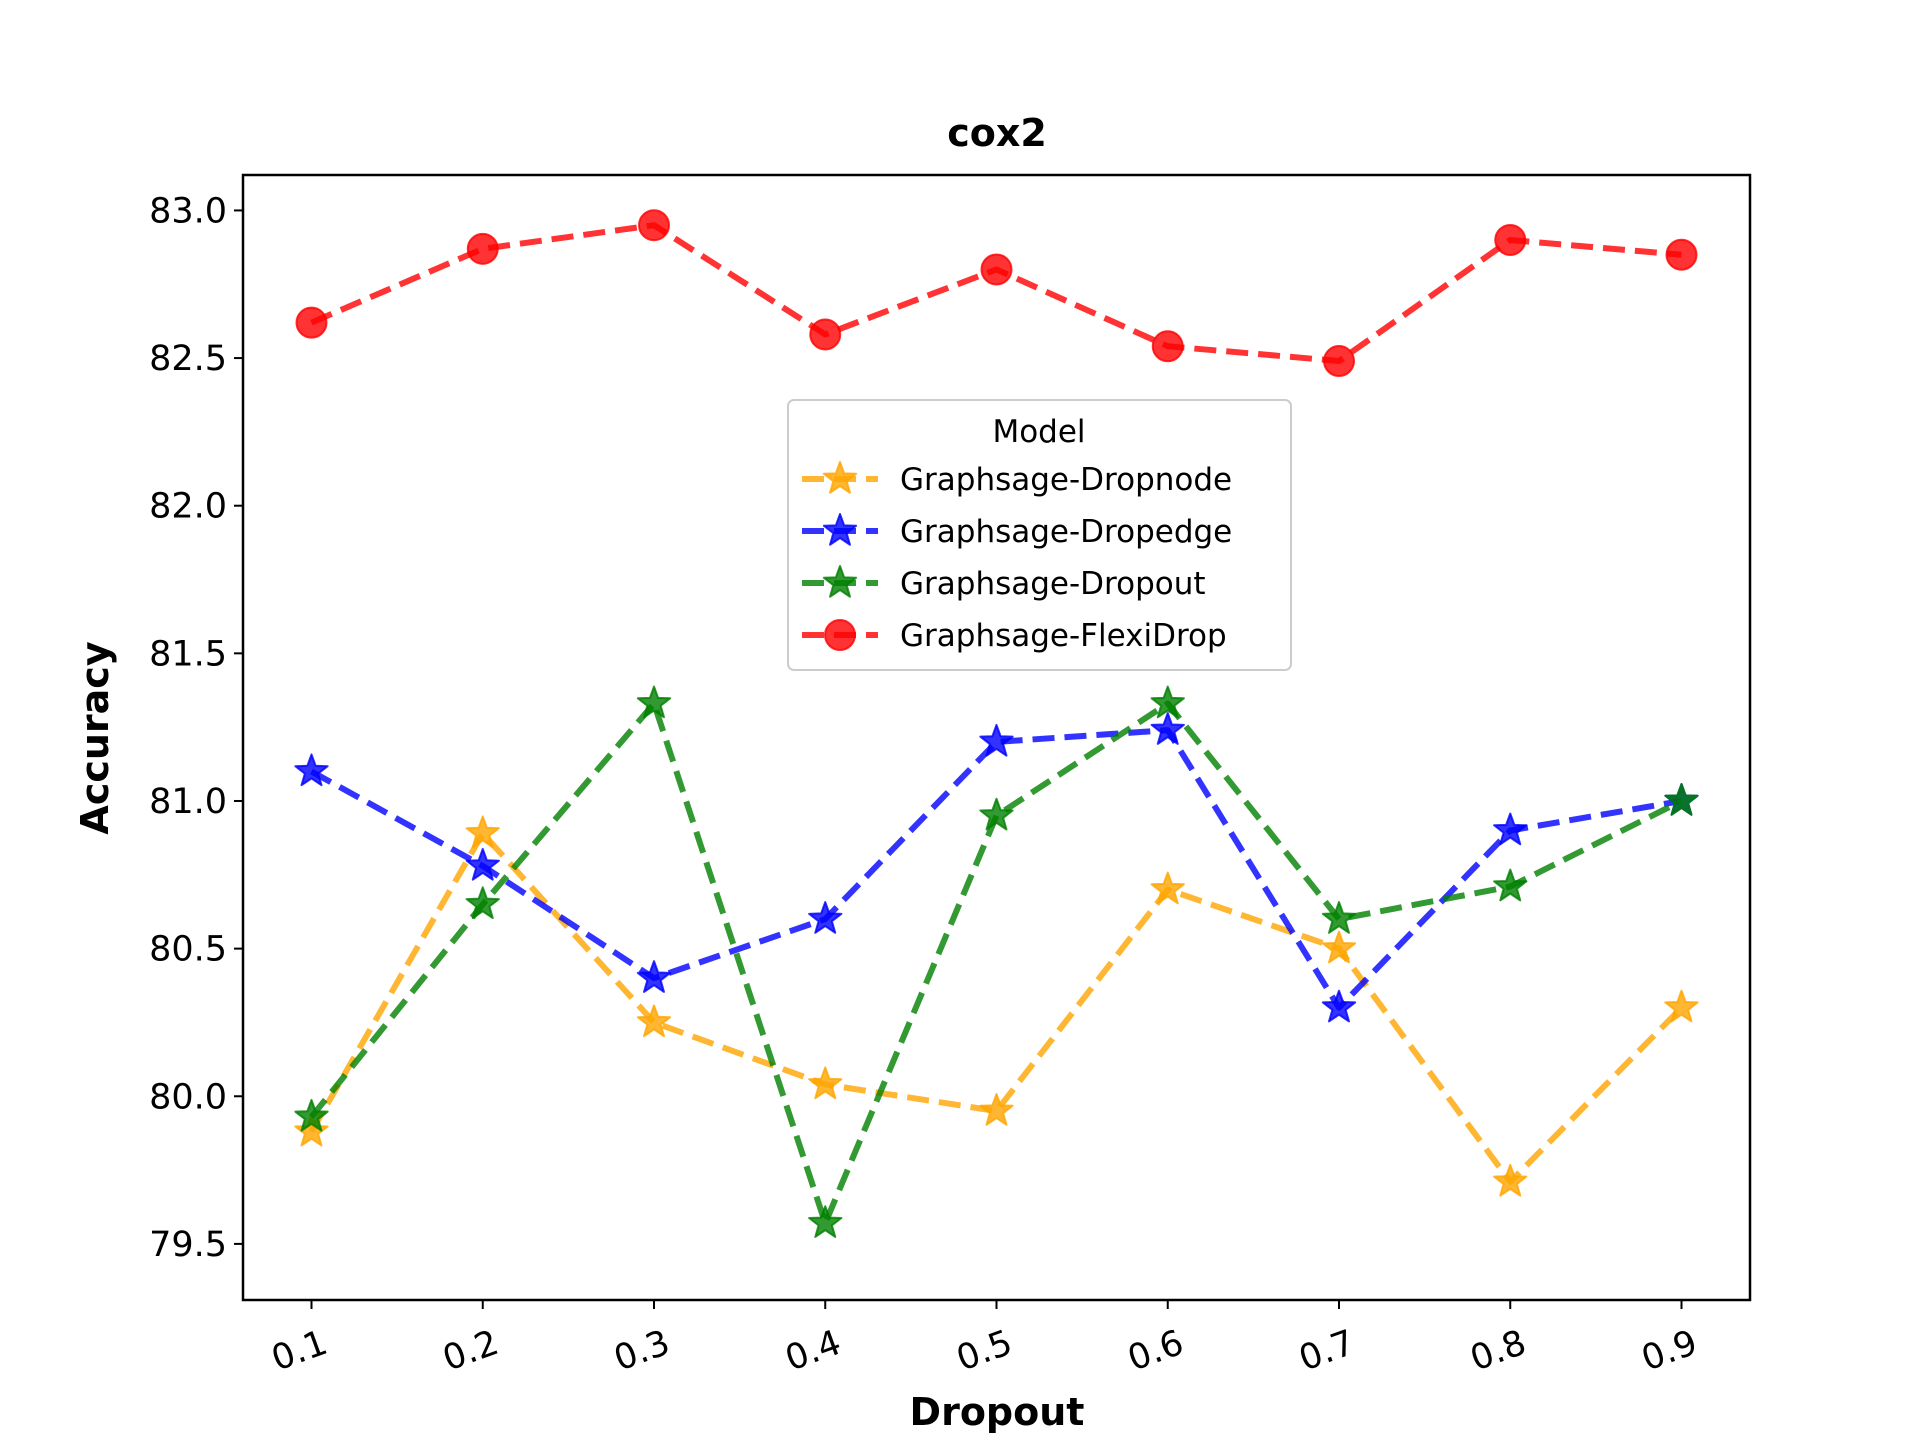 The height and width of the screenshot is (1440, 1920). Describe the element at coordinates (188, 507) in the screenshot. I see `y-tick-label: 82.0` at that location.